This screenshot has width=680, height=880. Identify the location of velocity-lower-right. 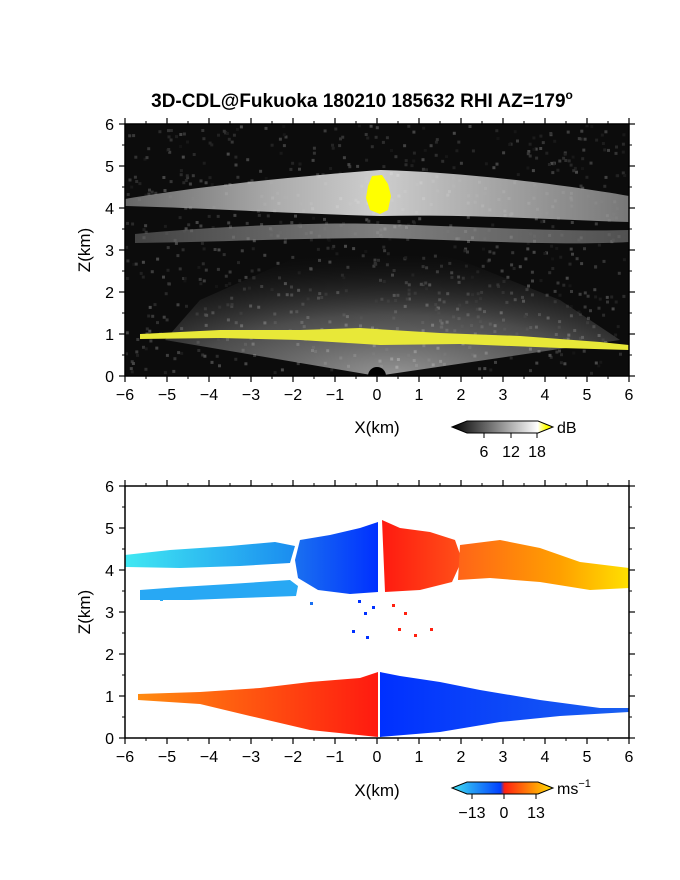
(504, 704).